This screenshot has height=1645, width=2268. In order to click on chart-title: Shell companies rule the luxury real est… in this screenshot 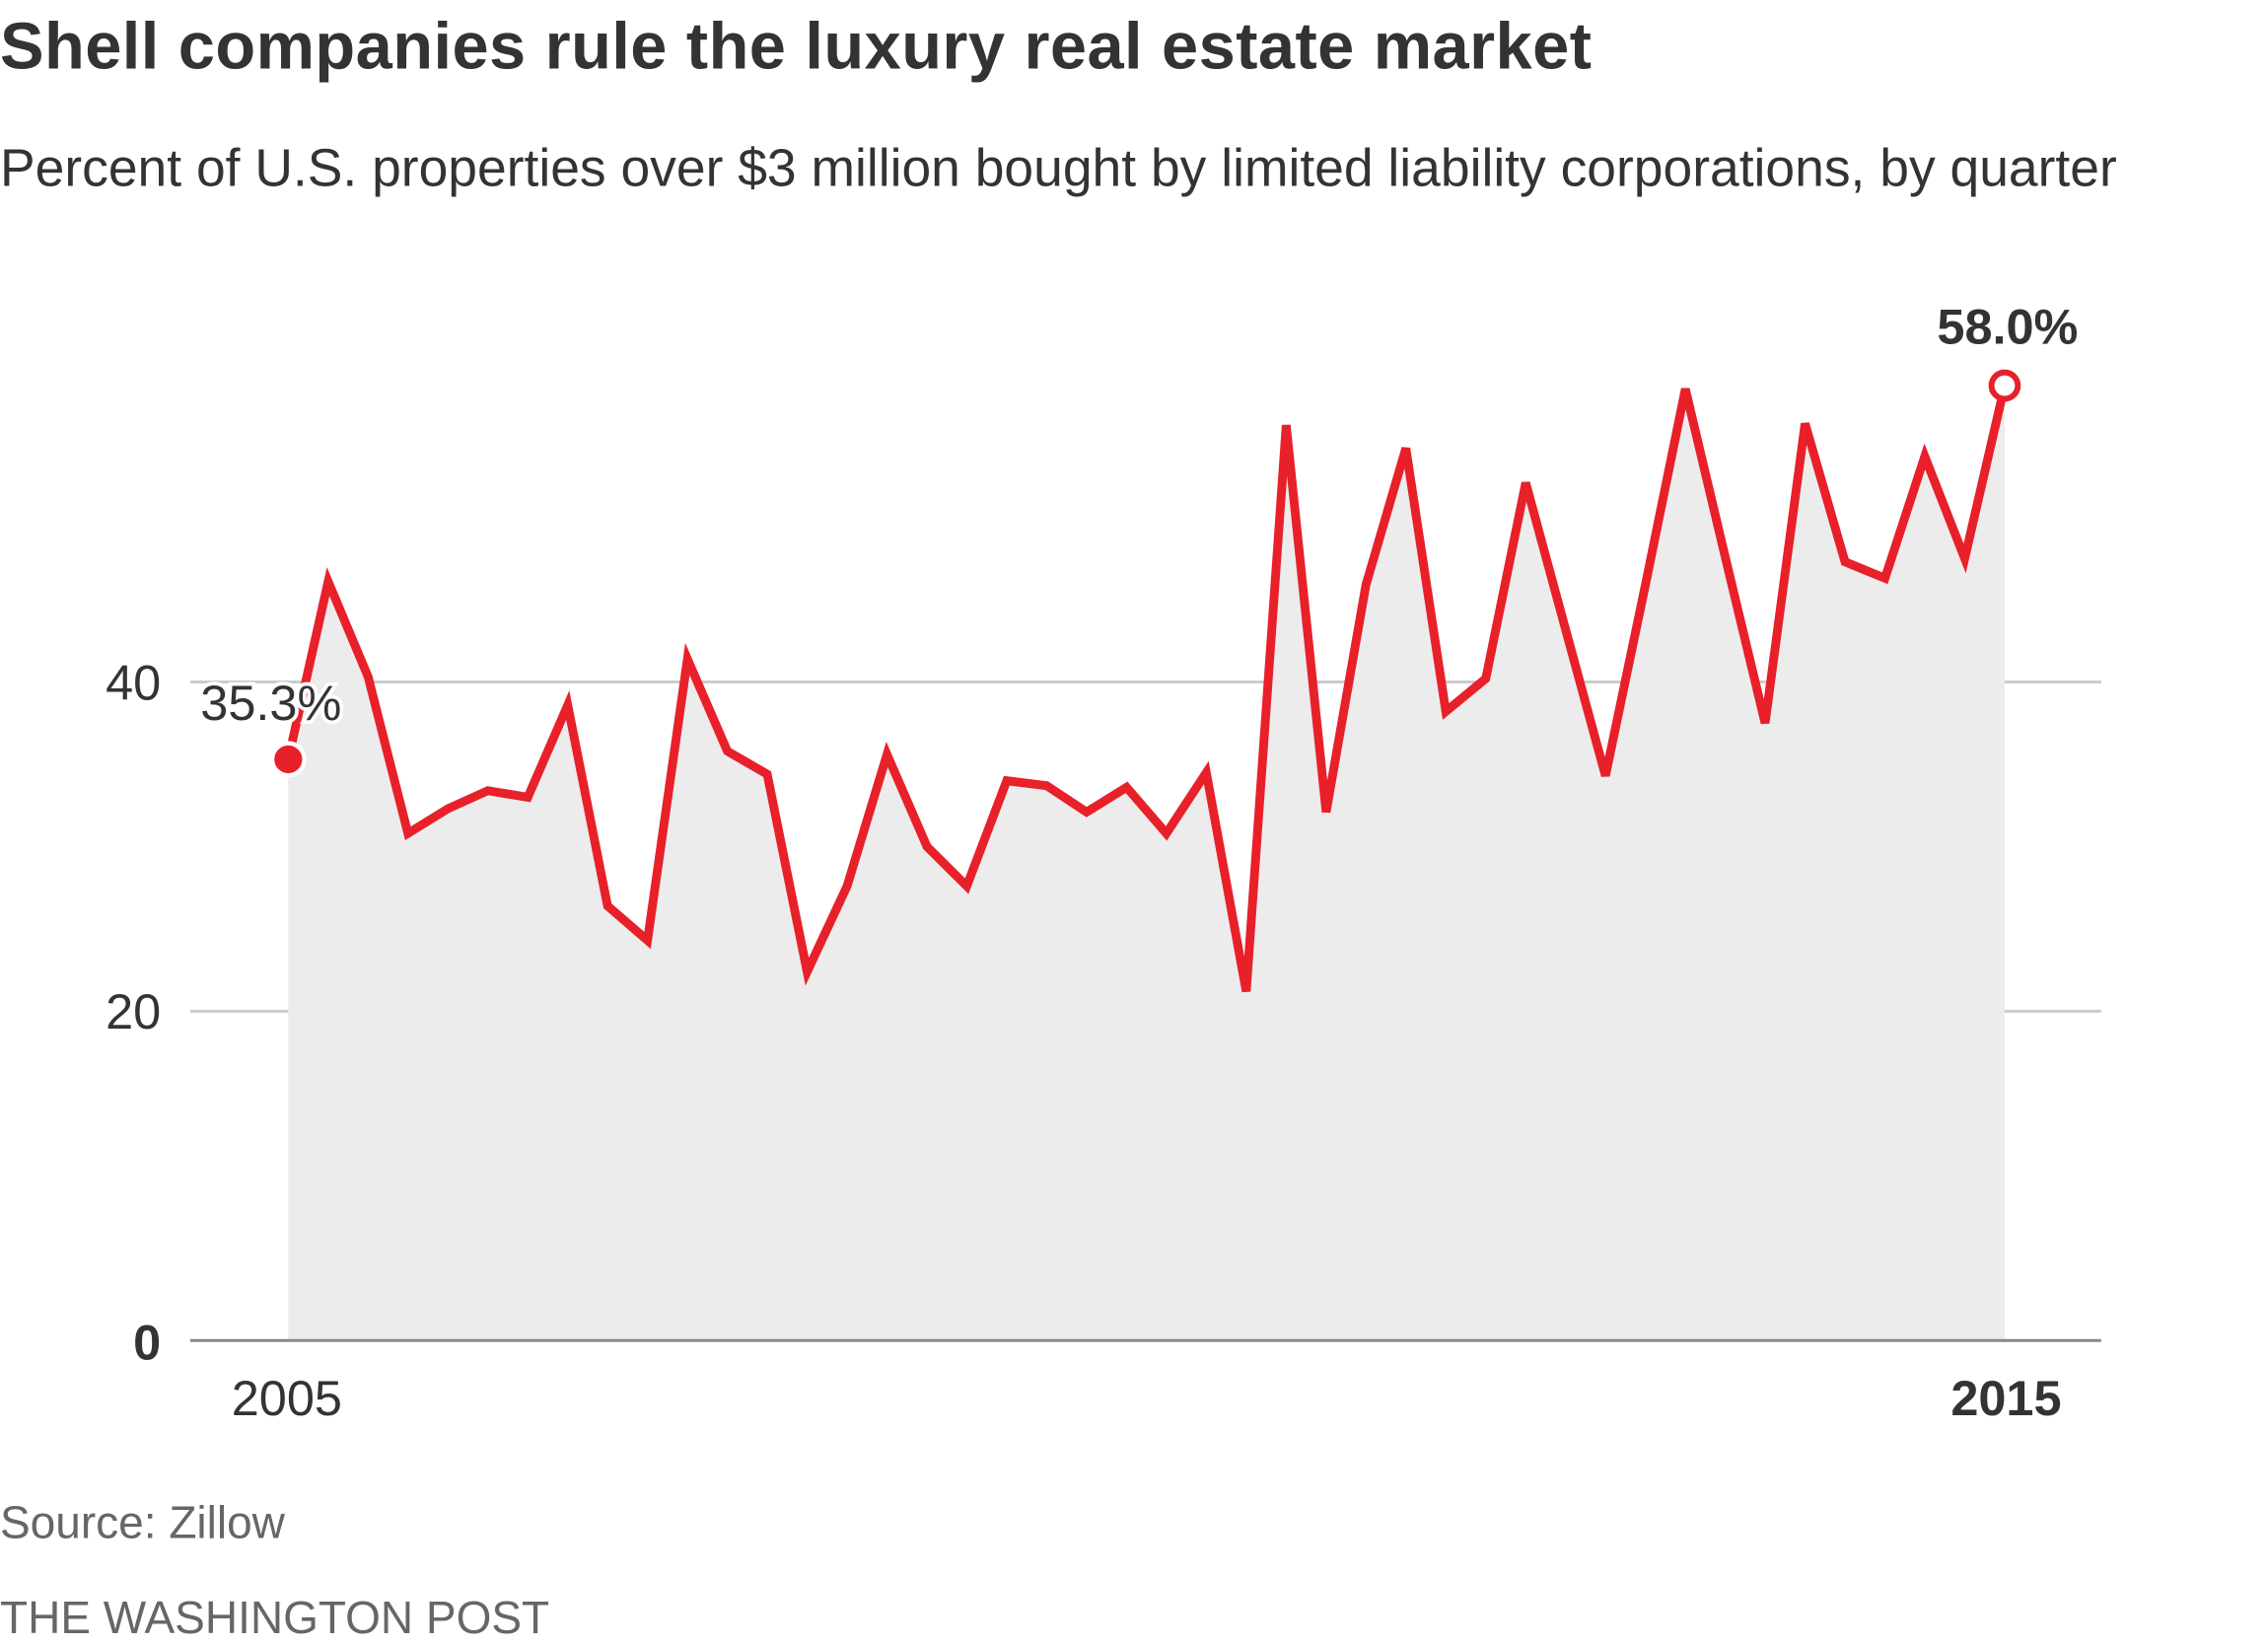, I will do `click(796, 46)`.